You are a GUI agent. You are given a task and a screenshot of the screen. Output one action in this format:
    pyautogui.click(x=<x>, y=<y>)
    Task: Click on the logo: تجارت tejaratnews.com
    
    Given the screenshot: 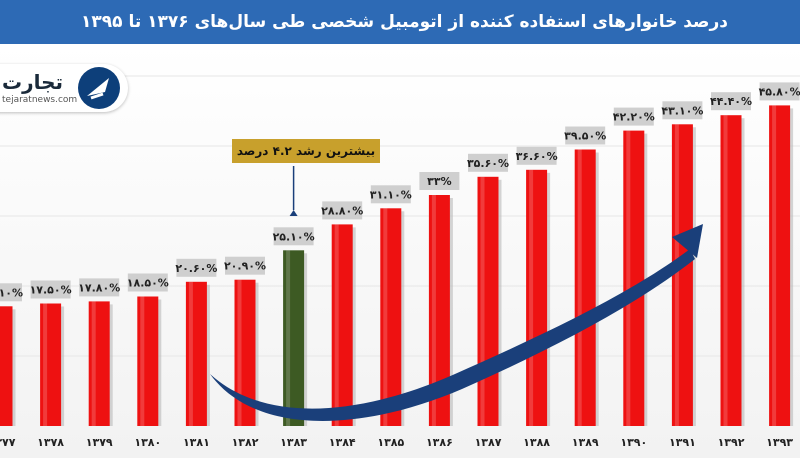 What is the action you would take?
    pyautogui.click(x=64, y=88)
    